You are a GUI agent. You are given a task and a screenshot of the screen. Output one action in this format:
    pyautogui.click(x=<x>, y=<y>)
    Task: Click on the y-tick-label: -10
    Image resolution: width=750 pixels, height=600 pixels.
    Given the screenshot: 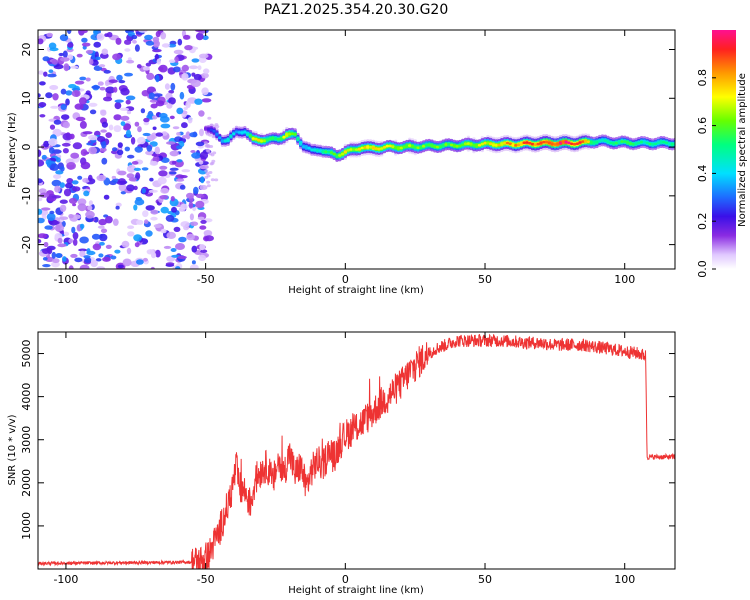 What is the action you would take?
    pyautogui.click(x=26, y=196)
    